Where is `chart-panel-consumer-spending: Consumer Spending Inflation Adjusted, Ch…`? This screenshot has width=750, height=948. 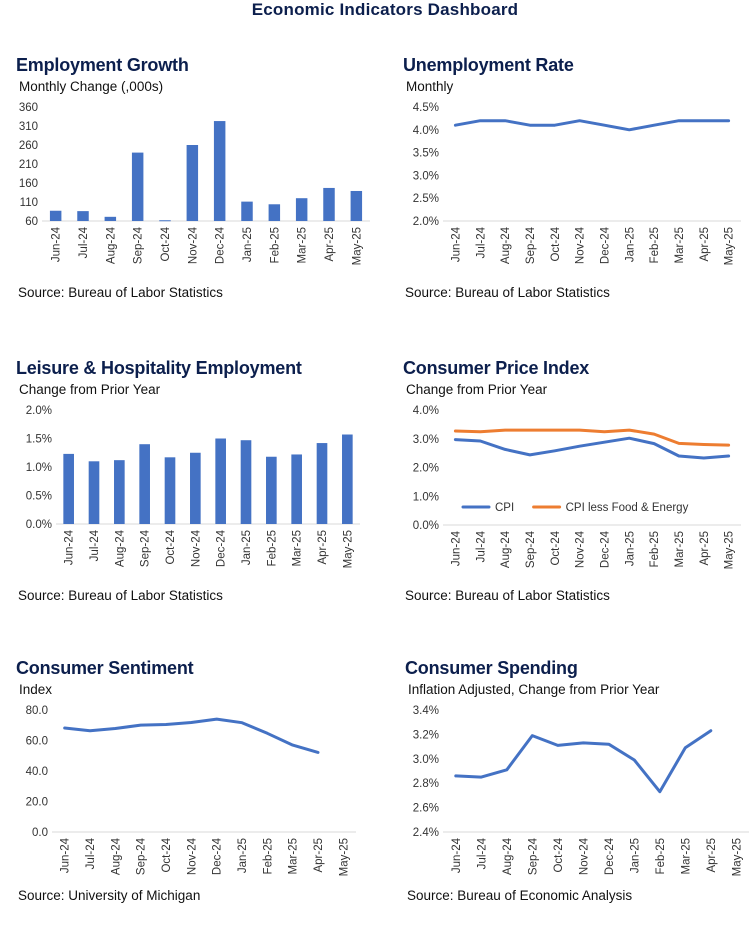 chart-panel-consumer-spending: Consumer Spending Inflation Adjusted, Ch… is located at coordinates (577, 803).